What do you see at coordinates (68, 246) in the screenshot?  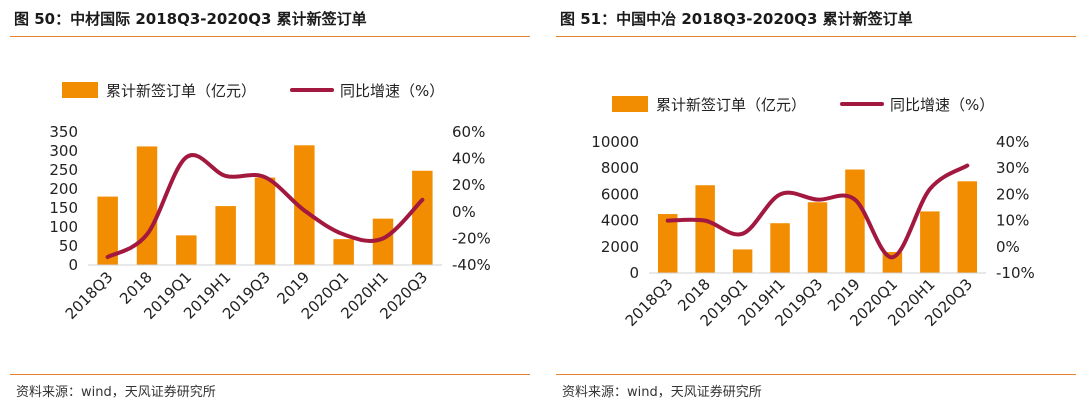 I see `left-axis-tick-label: 50` at bounding box center [68, 246].